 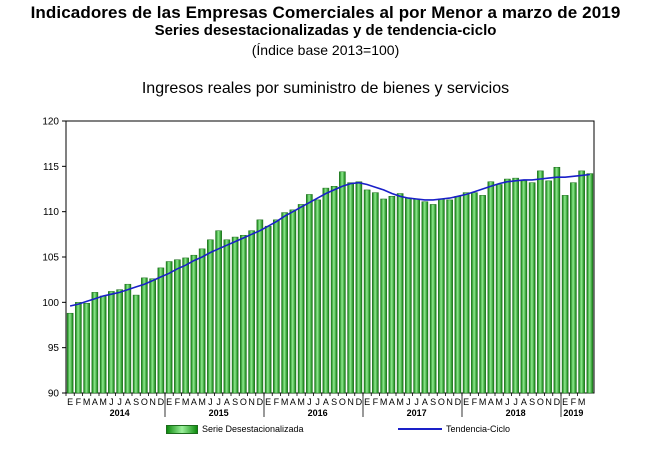 What do you see at coordinates (318, 413) in the screenshot?
I see `year-label: 2016` at bounding box center [318, 413].